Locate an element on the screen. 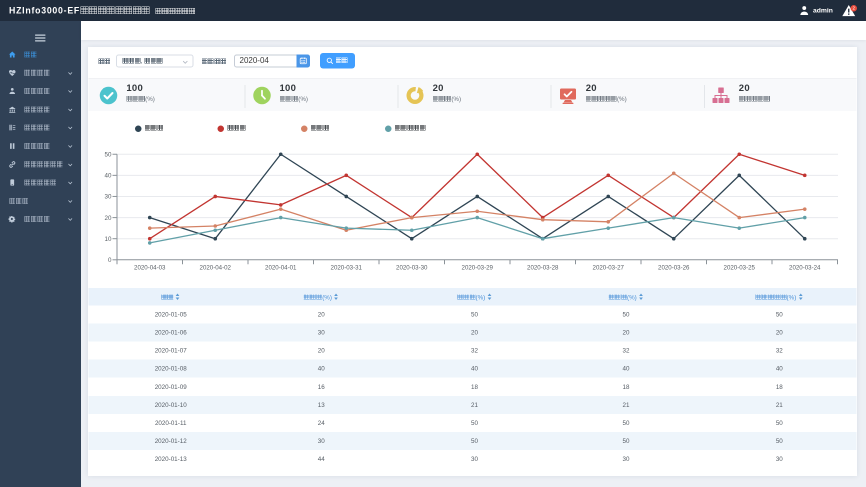 The width and height of the screenshot is (866, 487). svg-text: 2020-03-29 is located at coordinates (478, 268).